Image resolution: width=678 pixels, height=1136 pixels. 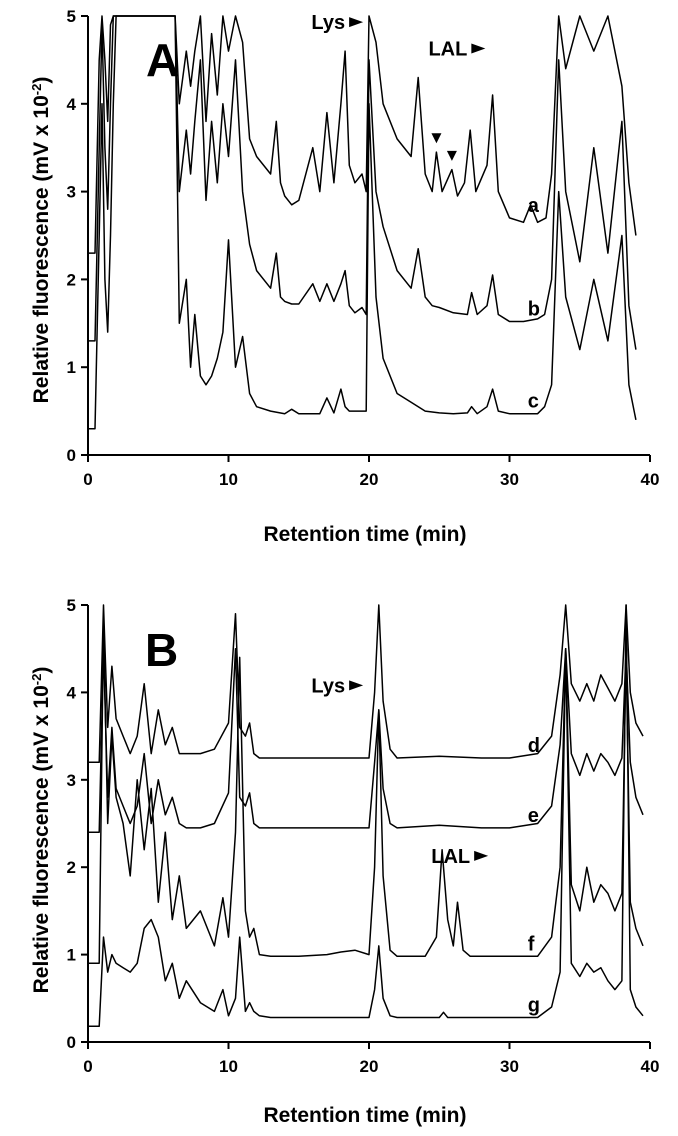 What do you see at coordinates (228, 479) in the screenshot?
I see `panel-a-xtick-label: 10` at bounding box center [228, 479].